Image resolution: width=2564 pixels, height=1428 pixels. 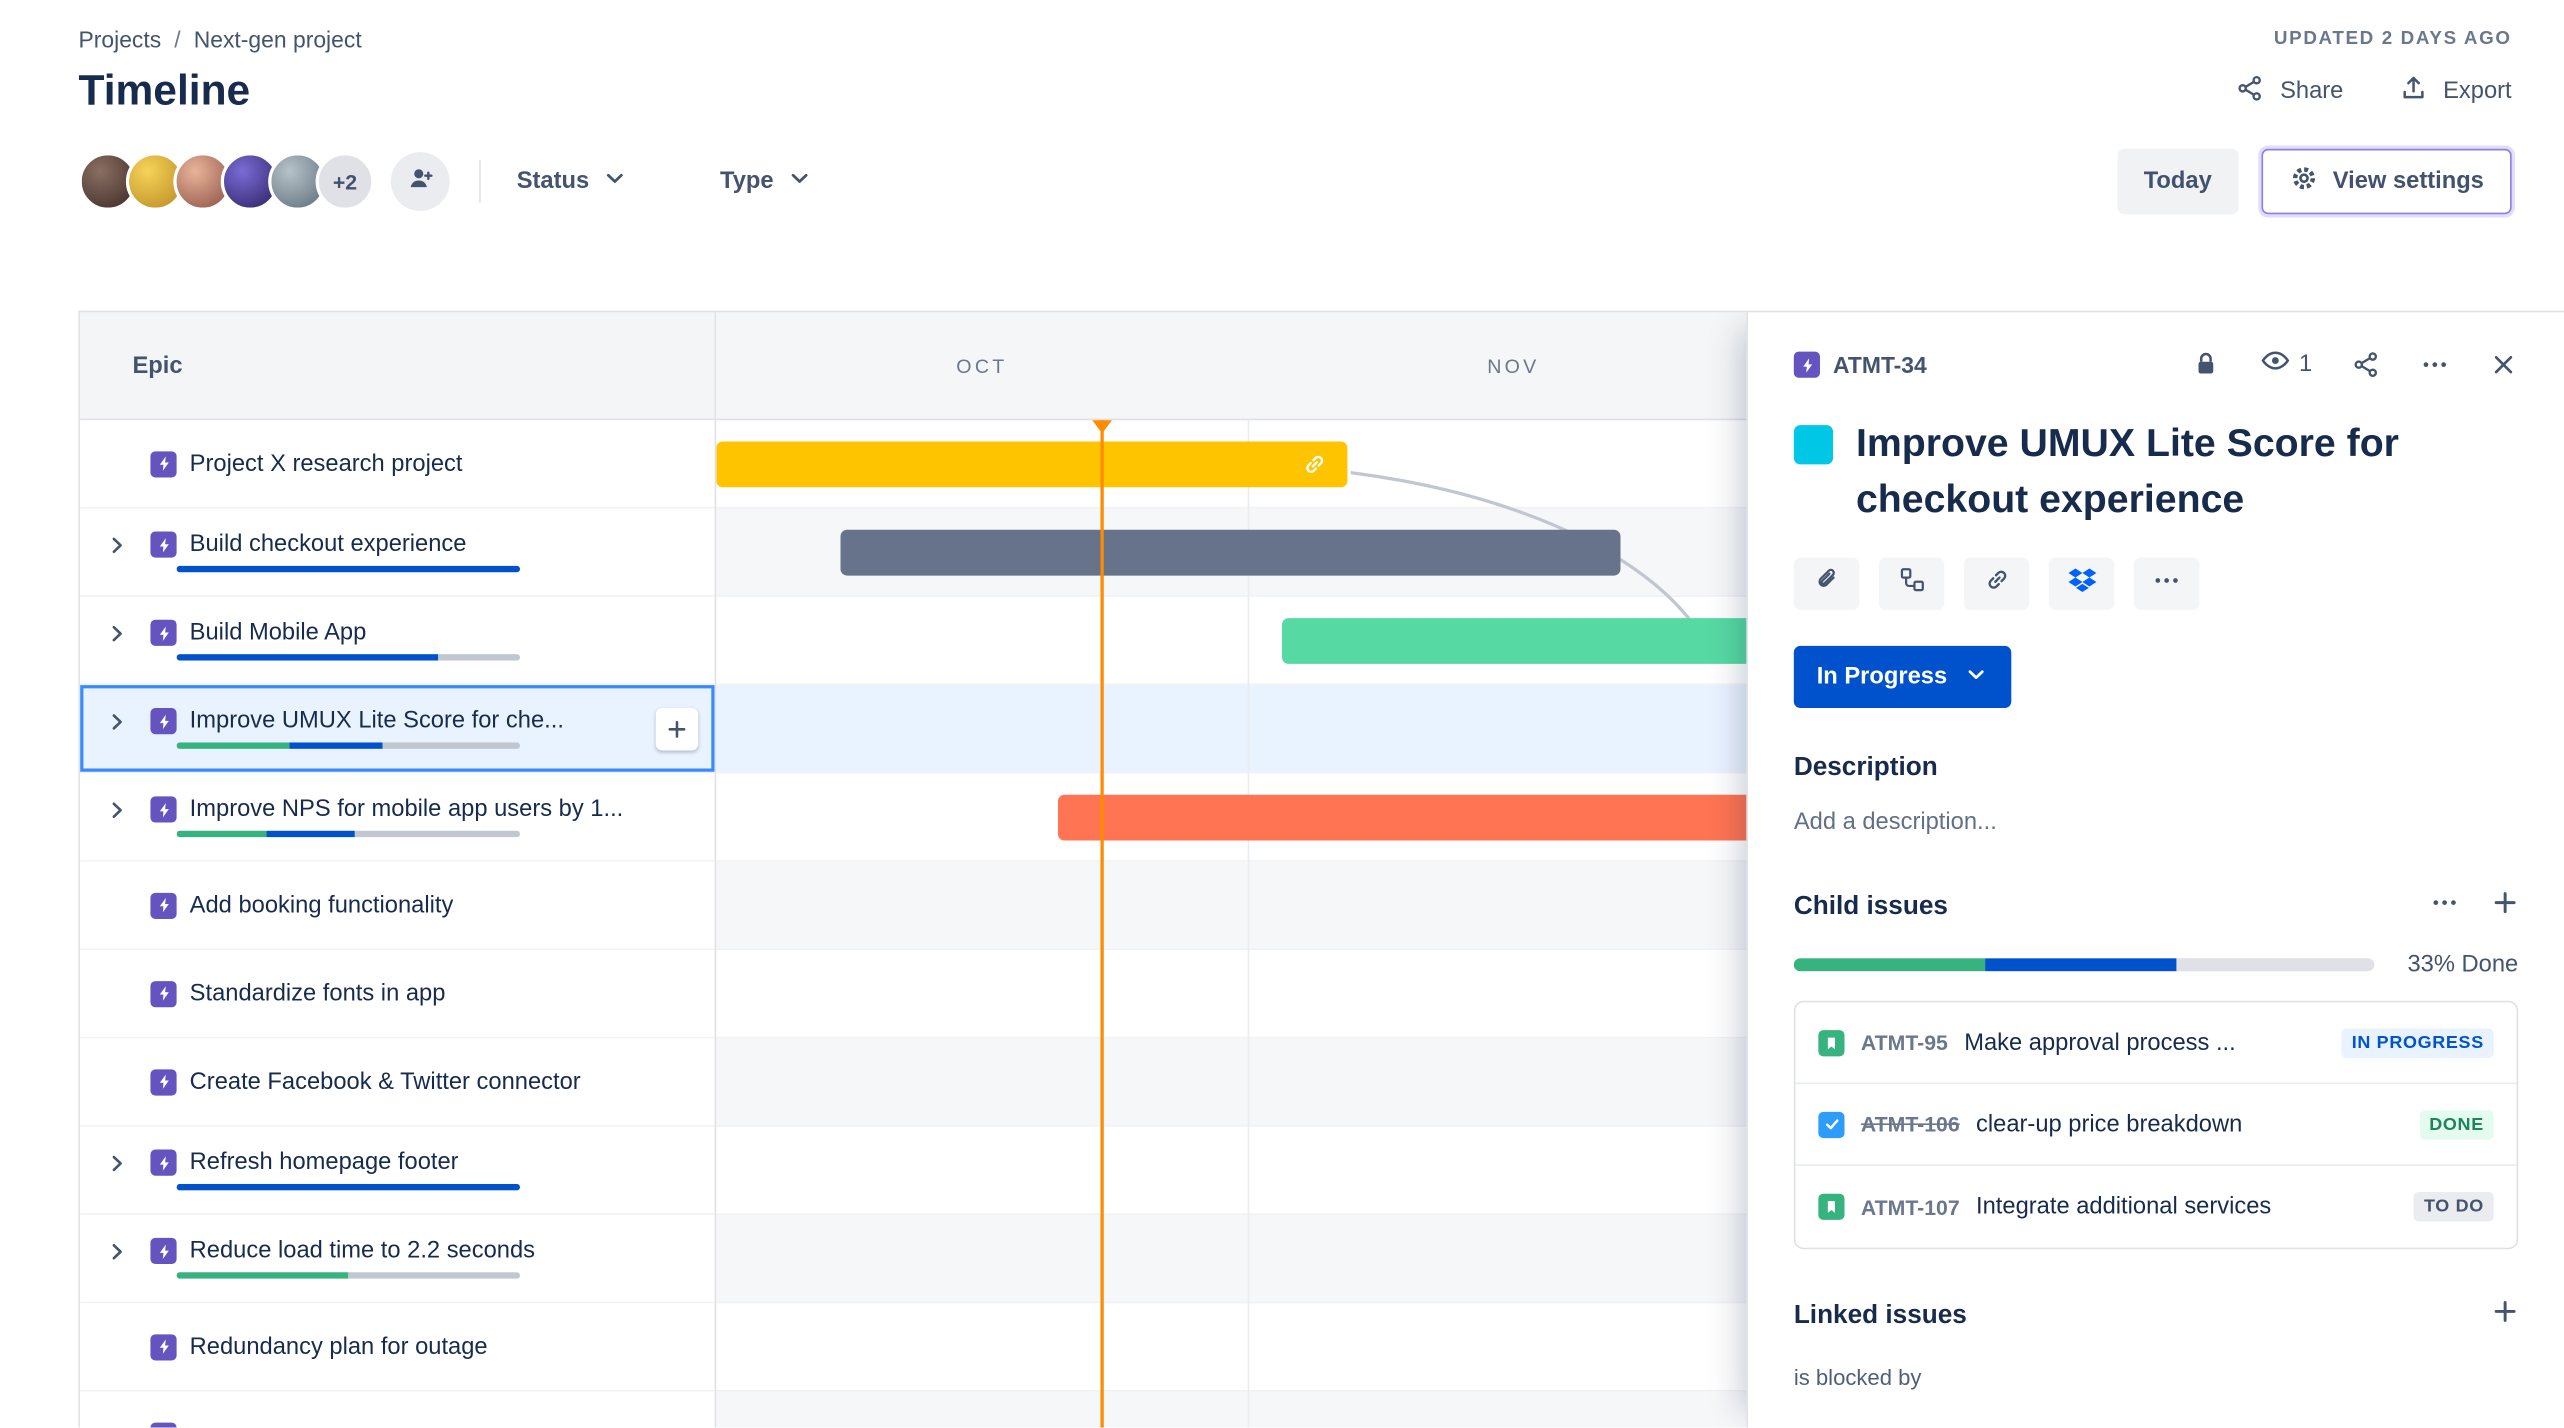 I want to click on link-issue-button, so click(x=1996, y=583).